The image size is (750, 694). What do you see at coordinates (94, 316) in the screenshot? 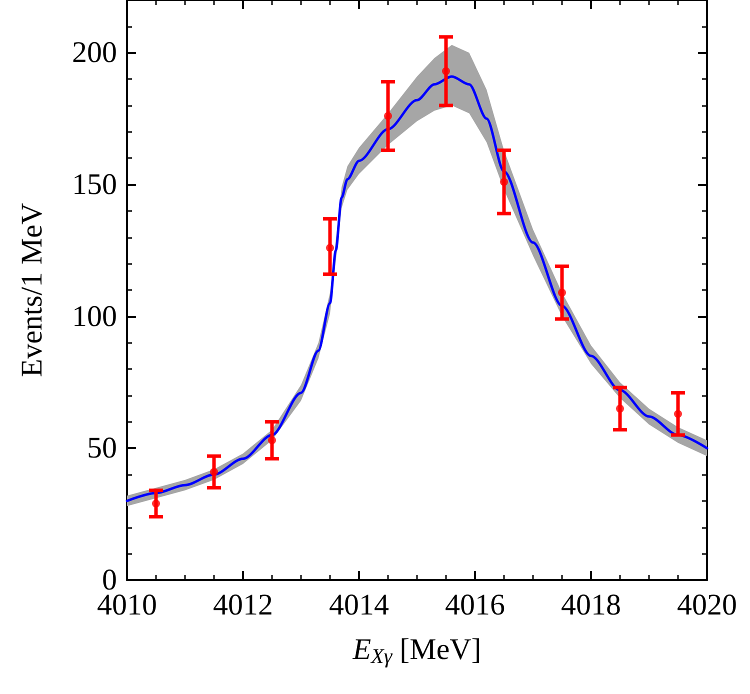
I see `y-tick-label: 100` at bounding box center [94, 316].